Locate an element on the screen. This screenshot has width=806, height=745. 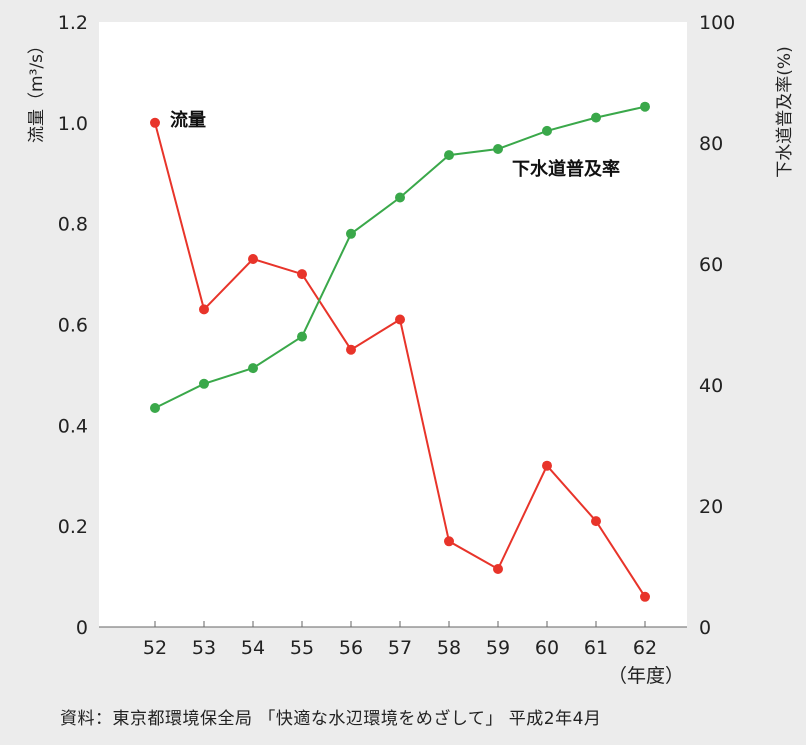
x-tick-label: 53 is located at coordinates (204, 648).